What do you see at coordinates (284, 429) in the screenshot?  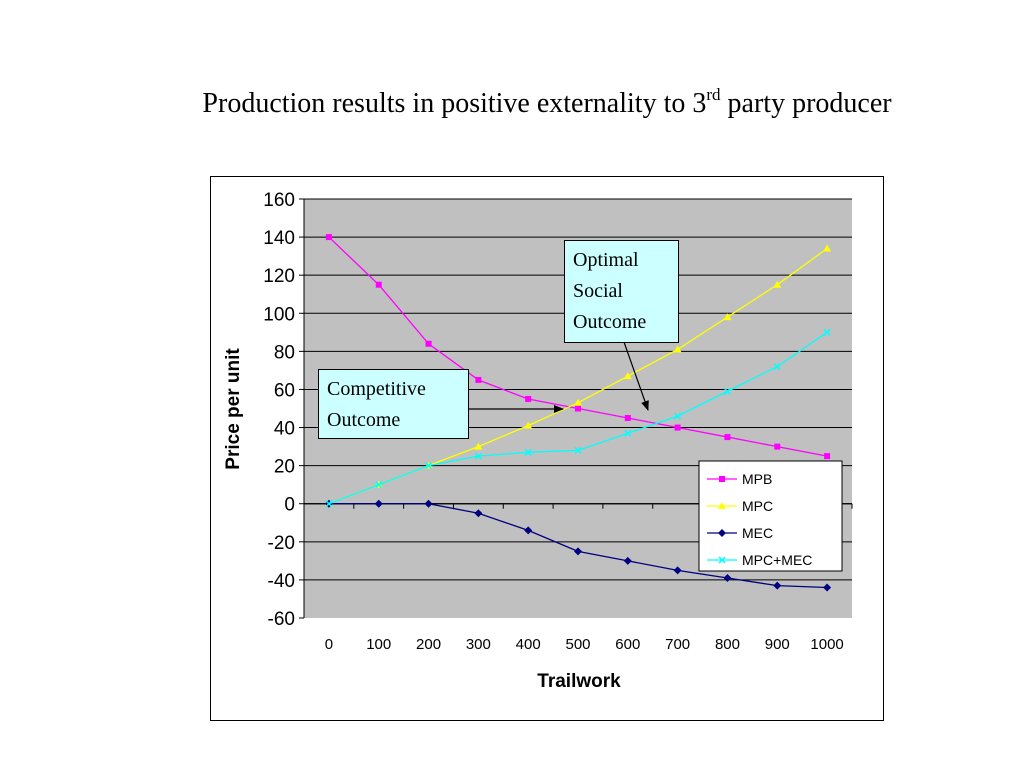 I see `y-tick-label: 40` at bounding box center [284, 429].